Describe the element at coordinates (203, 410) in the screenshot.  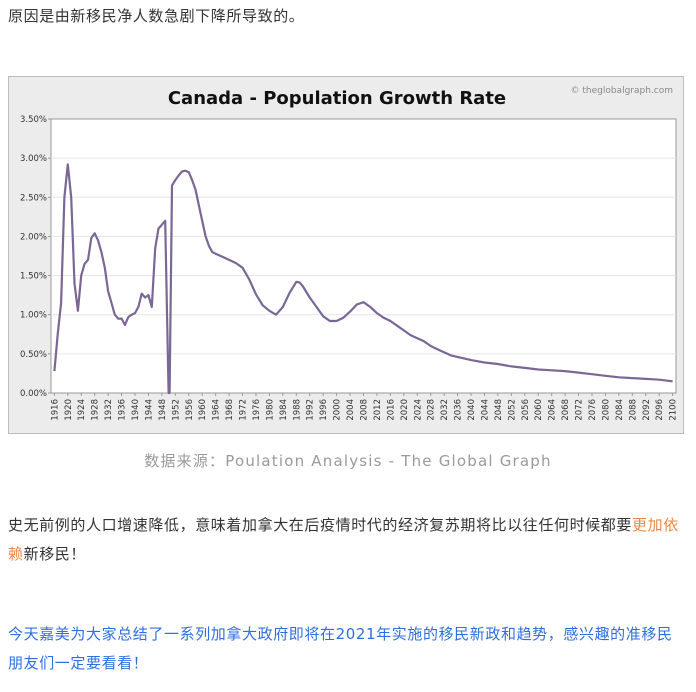
I see `x-tick-label: 1960` at that location.